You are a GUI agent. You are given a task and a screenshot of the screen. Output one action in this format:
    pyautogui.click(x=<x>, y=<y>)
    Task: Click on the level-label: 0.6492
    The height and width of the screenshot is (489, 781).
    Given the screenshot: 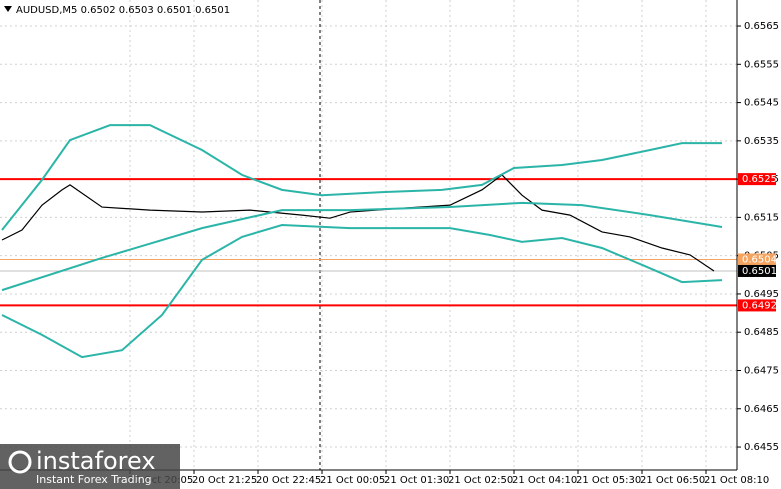 What is the action you would take?
    pyautogui.click(x=759, y=305)
    